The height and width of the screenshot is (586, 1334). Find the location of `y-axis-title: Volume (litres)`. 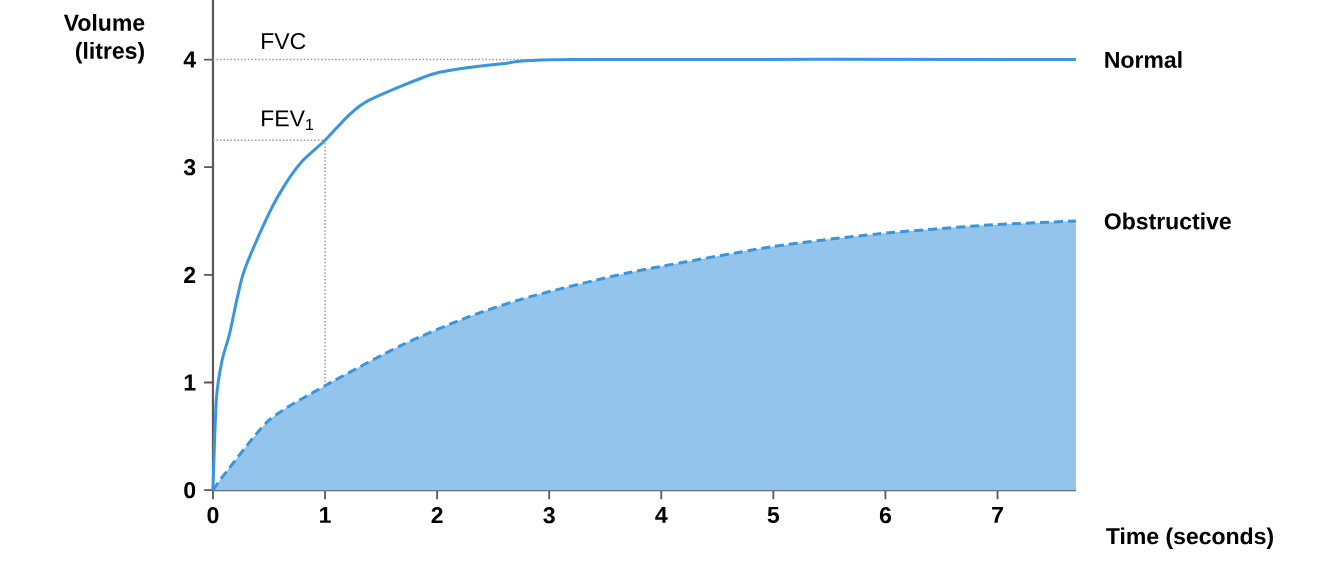

y-axis-title: Volume (litres) is located at coordinates (104, 39).